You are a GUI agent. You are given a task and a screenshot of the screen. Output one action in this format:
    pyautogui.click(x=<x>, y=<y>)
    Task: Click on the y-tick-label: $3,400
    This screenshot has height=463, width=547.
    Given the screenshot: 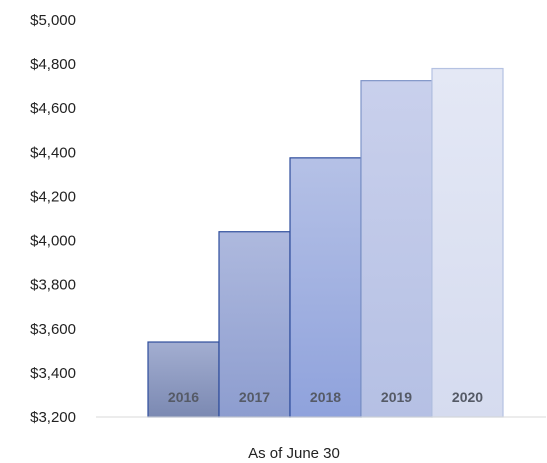 What is the action you would take?
    pyautogui.click(x=53, y=373)
    